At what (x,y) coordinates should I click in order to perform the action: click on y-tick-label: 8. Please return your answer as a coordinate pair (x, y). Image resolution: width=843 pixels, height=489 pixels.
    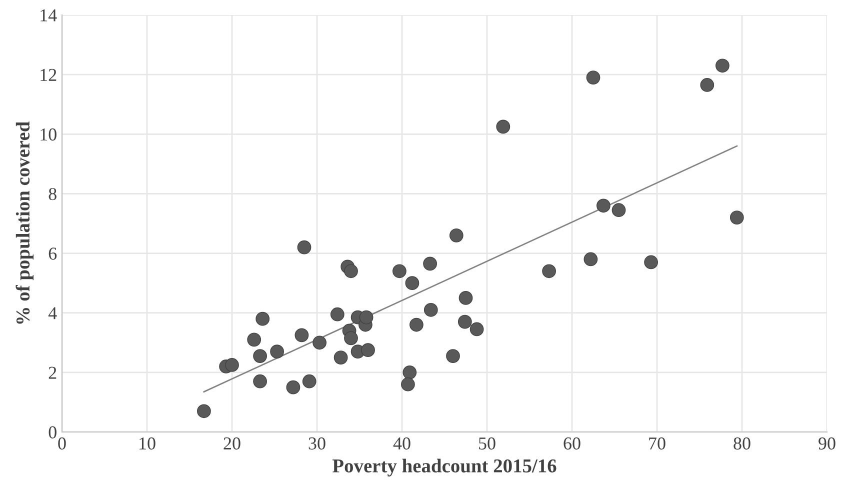
    Looking at the image, I should click on (52, 194).